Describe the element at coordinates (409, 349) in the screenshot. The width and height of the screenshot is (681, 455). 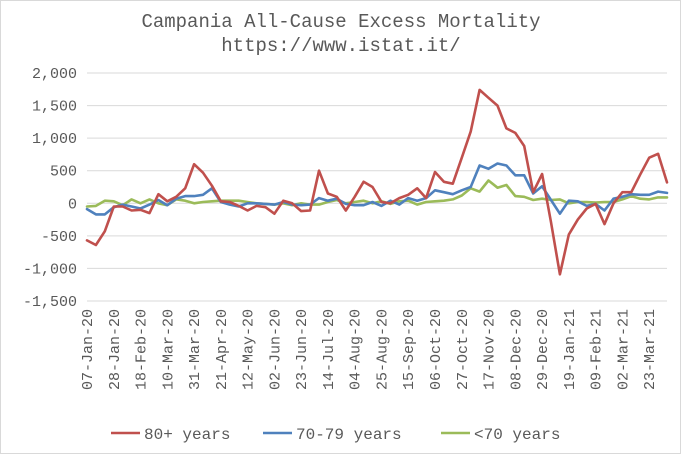
I see `x-tick-label: 15-Sep-20` at that location.